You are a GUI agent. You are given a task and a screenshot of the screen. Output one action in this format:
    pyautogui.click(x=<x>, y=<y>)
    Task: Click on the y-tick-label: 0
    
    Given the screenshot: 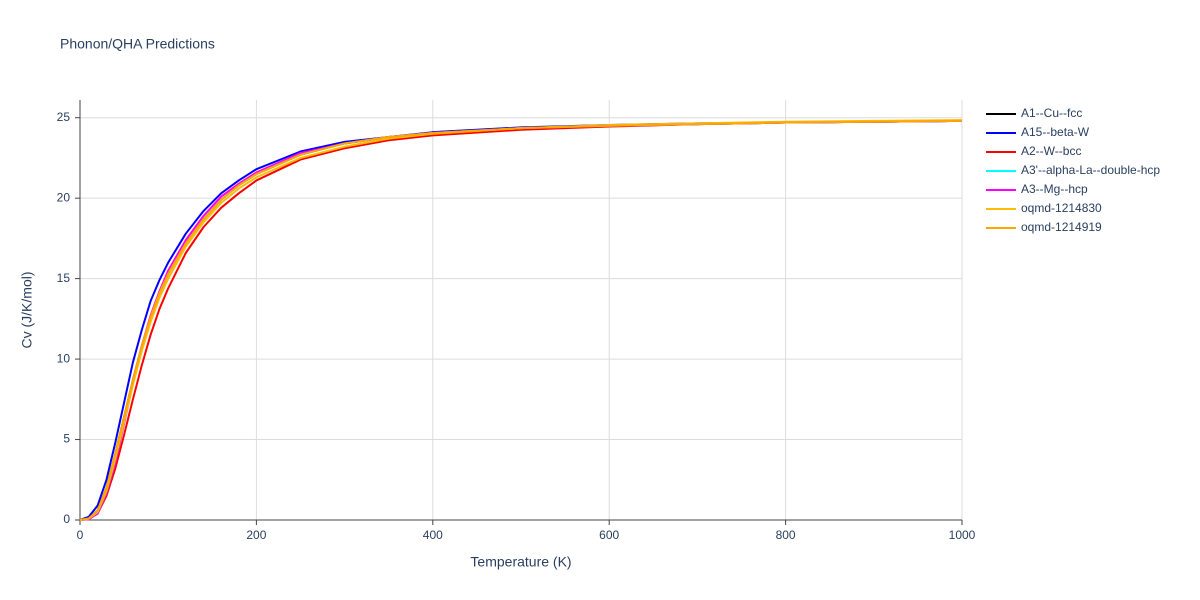 What is the action you would take?
    pyautogui.click(x=66, y=519)
    